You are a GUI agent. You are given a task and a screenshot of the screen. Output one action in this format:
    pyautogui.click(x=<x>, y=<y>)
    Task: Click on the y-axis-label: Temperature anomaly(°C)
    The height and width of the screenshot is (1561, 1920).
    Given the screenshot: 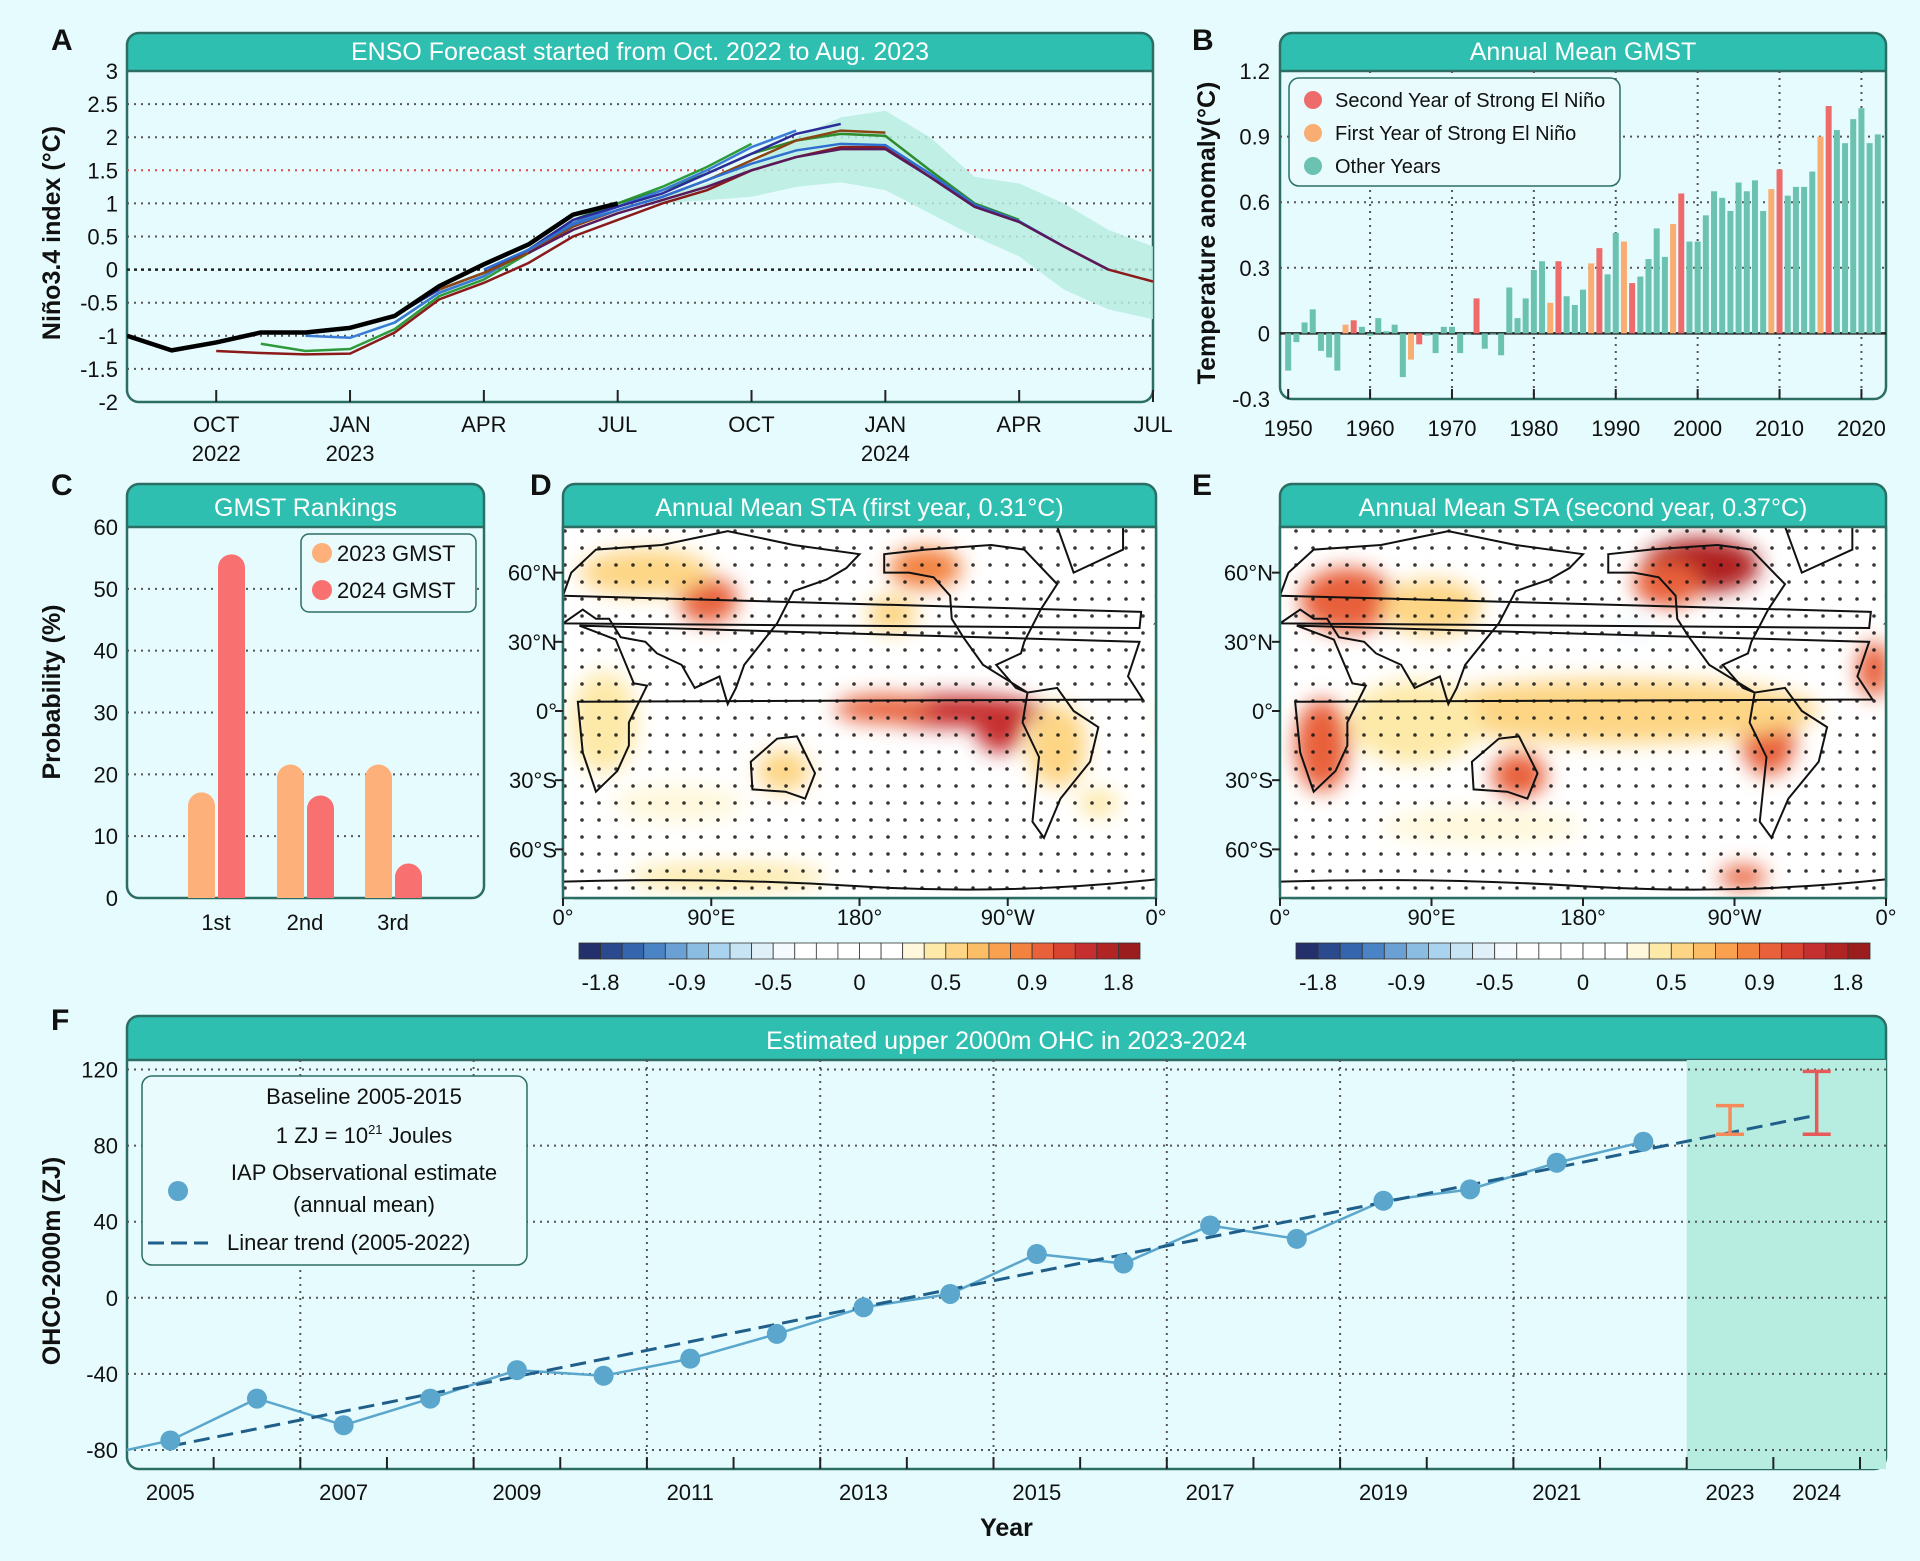 What is the action you would take?
    pyautogui.click(x=1207, y=233)
    